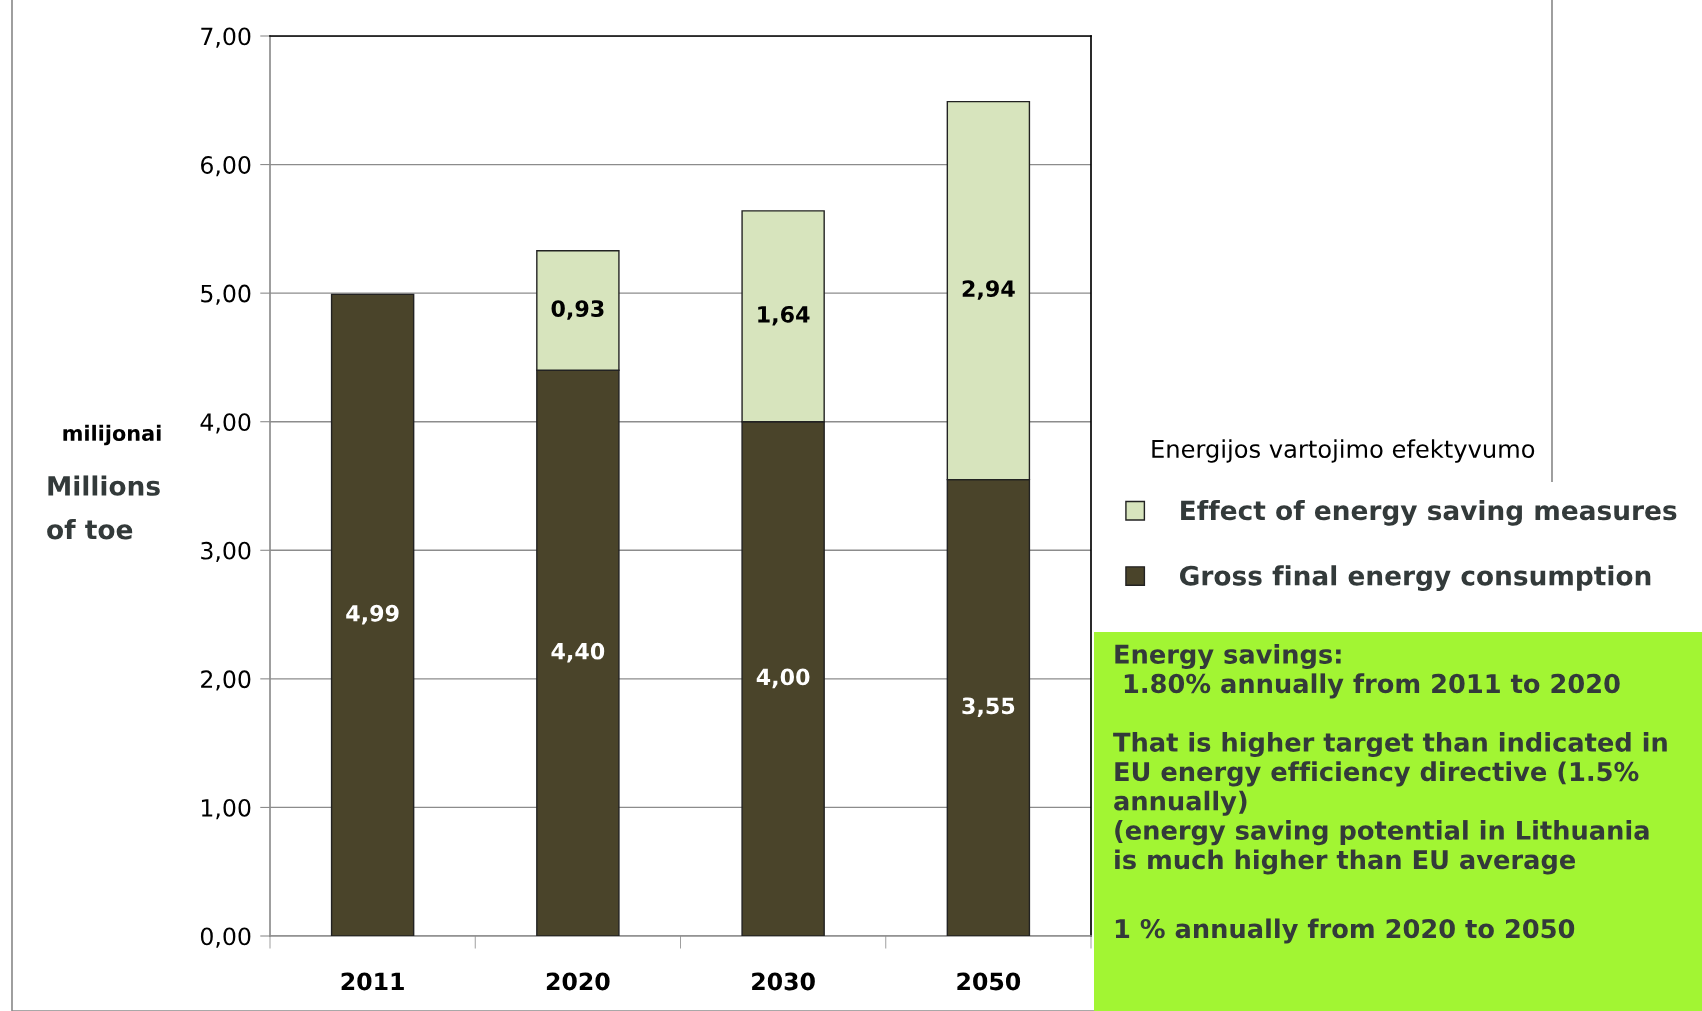  What do you see at coordinates (226, 166) in the screenshot?
I see `y-tick-label: 6,00` at bounding box center [226, 166].